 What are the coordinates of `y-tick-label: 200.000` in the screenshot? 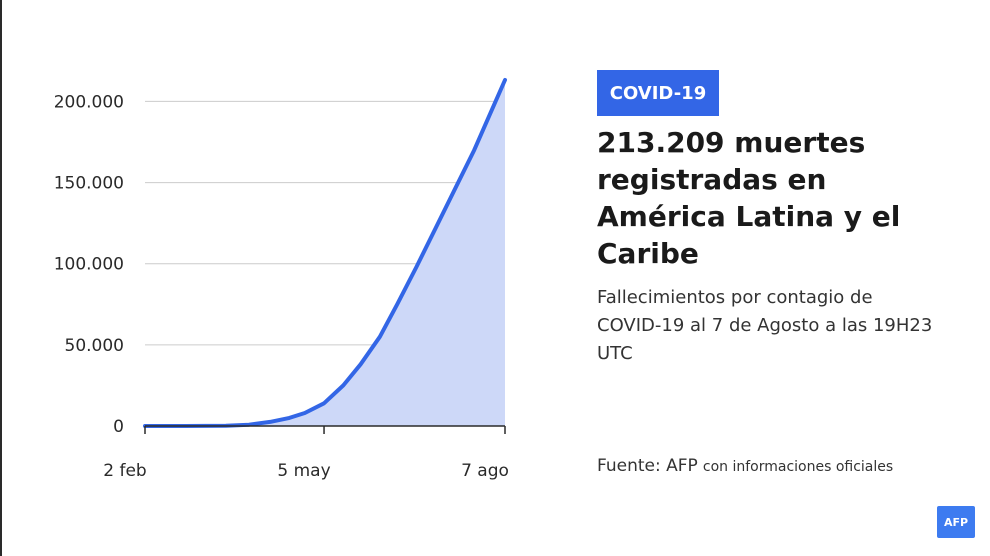 It's located at (89, 102).